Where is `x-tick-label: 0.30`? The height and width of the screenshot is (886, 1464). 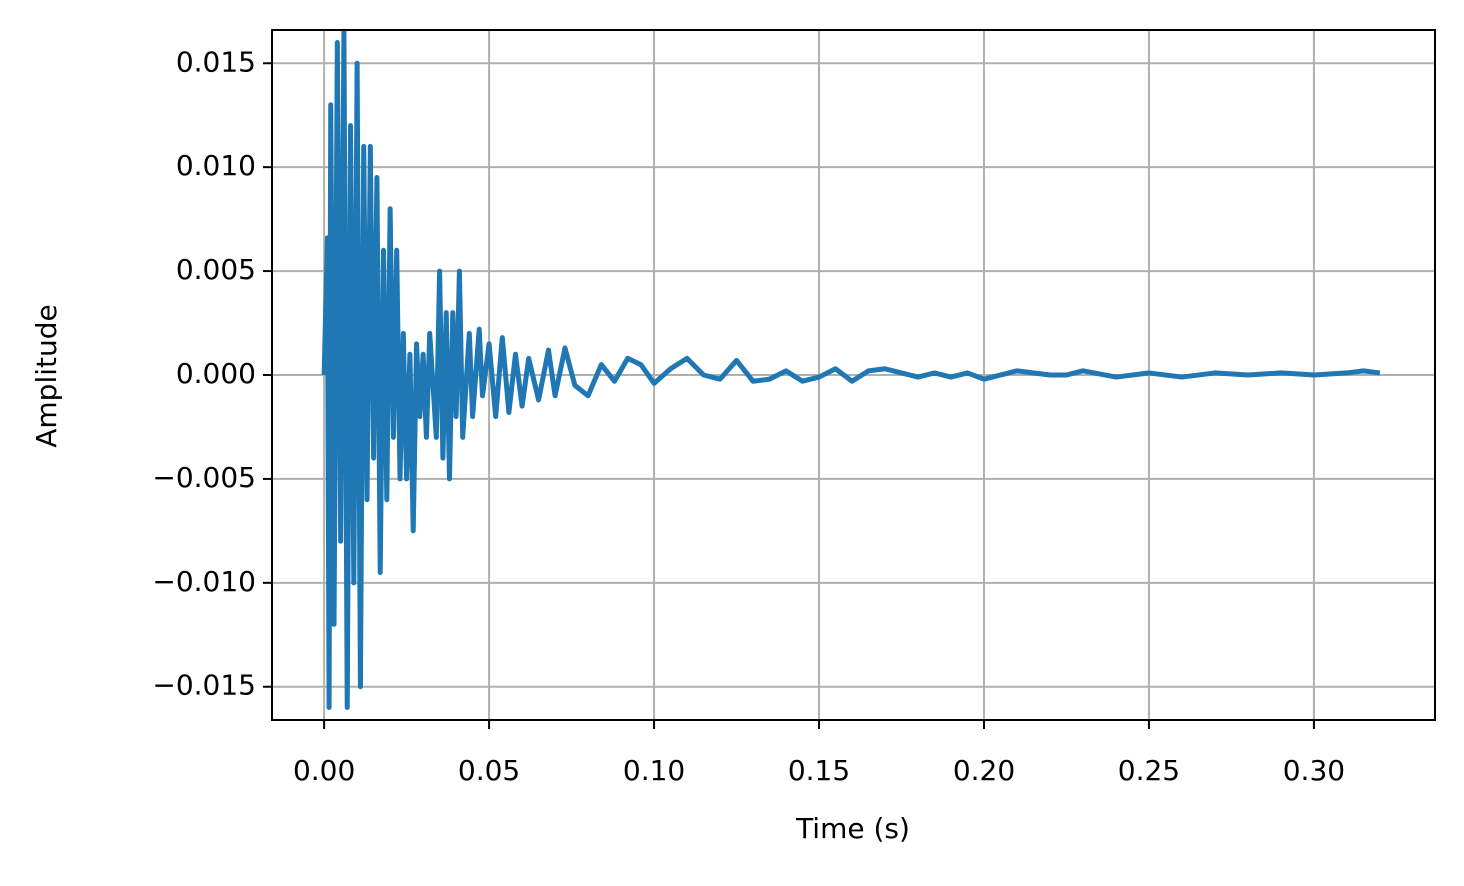
x-tick-label: 0.30 is located at coordinates (1314, 770).